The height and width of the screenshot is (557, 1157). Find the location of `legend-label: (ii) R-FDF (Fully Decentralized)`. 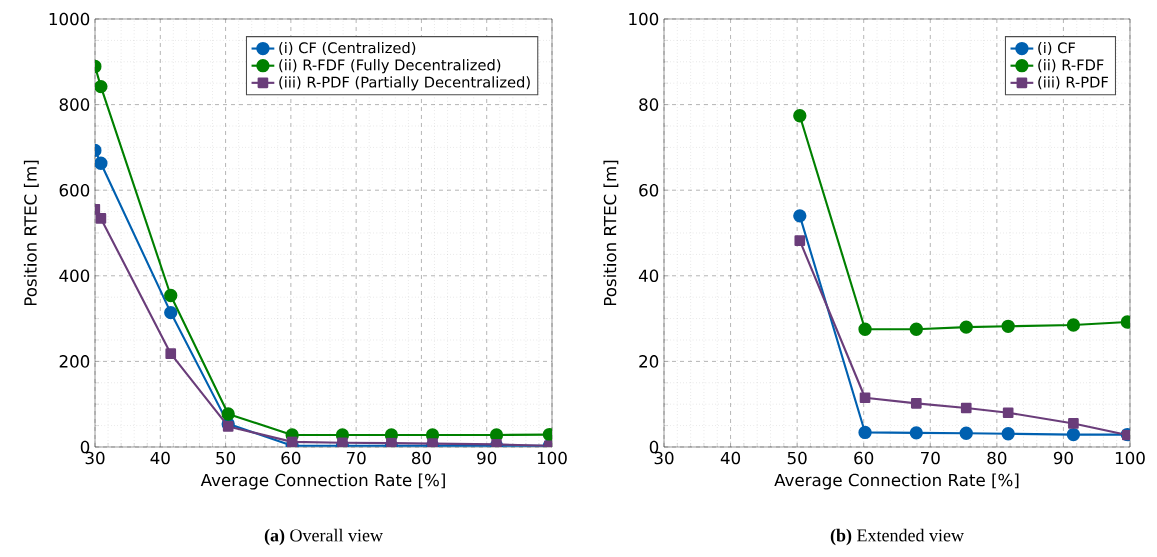

legend-label: (ii) R-FDF (Fully Decentralized) is located at coordinates (390, 66).